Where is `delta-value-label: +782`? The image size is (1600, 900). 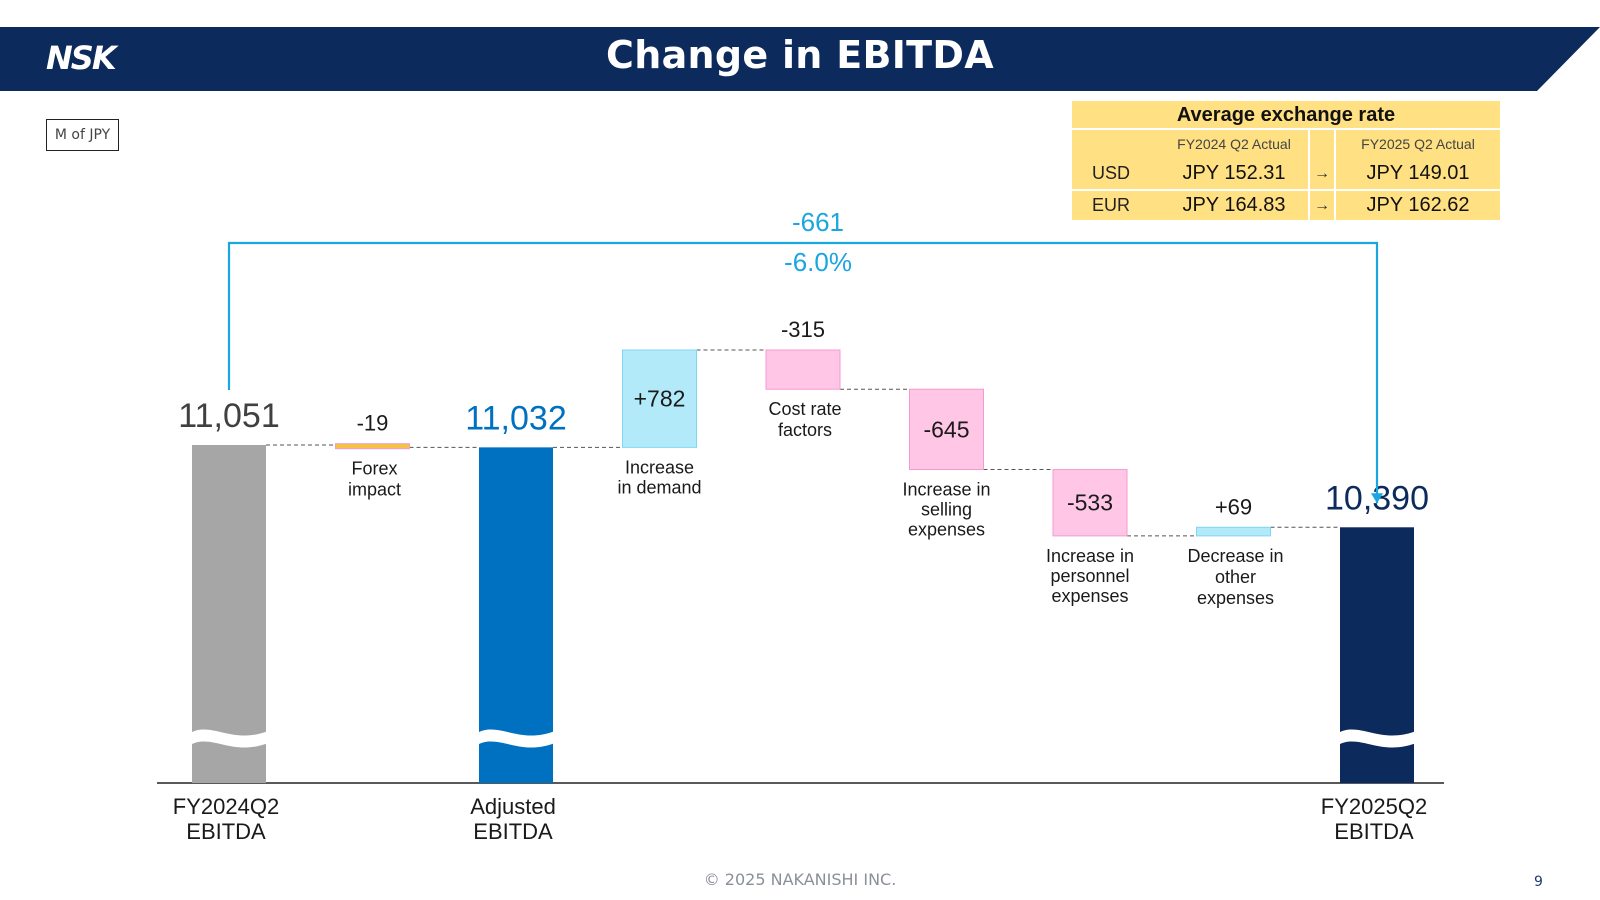
delta-value-label: +782 is located at coordinates (660, 399).